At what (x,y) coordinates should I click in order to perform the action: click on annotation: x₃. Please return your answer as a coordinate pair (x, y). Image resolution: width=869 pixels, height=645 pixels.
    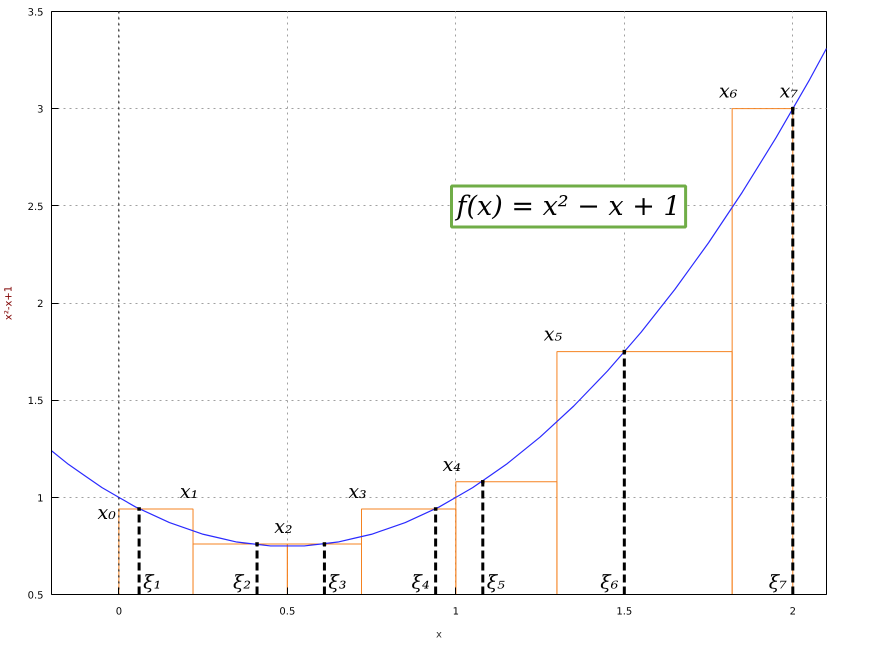
    Looking at the image, I should click on (357, 491).